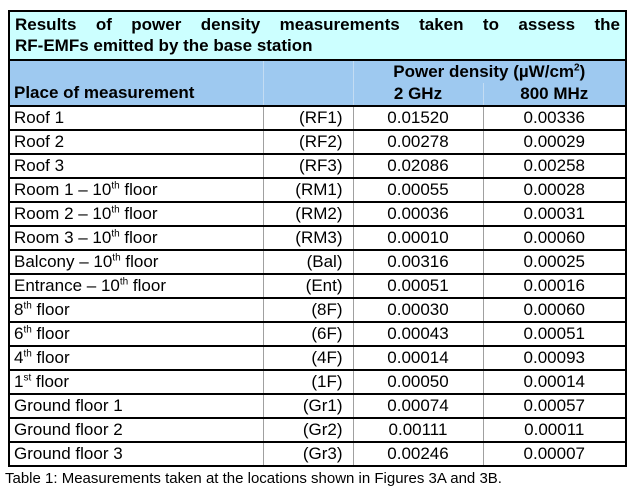 The height and width of the screenshot is (499, 633). Describe the element at coordinates (318, 357) in the screenshot. I see `table-row: 4th floor (4F) 0.00014 0.00093` at that location.